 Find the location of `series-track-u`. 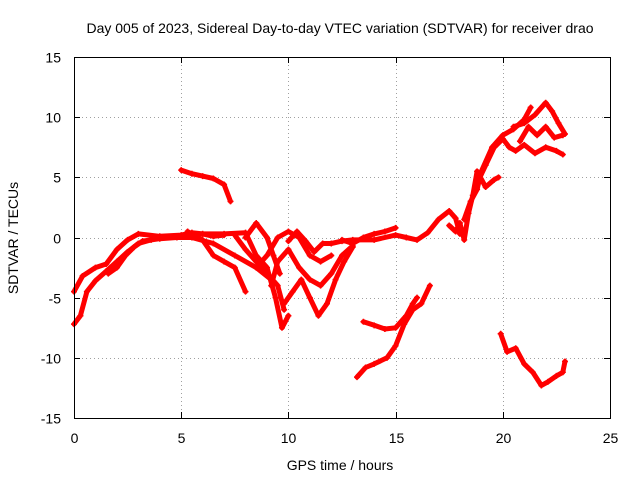

series-track-u is located at coordinates (533, 359).